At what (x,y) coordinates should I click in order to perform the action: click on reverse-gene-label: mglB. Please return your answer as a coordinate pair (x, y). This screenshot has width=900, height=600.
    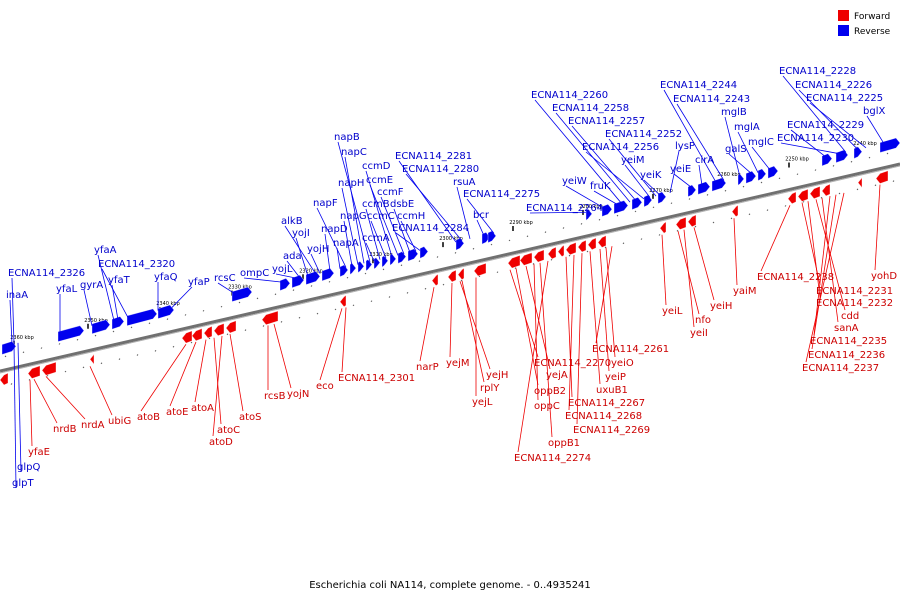
    Looking at the image, I should click on (734, 112).